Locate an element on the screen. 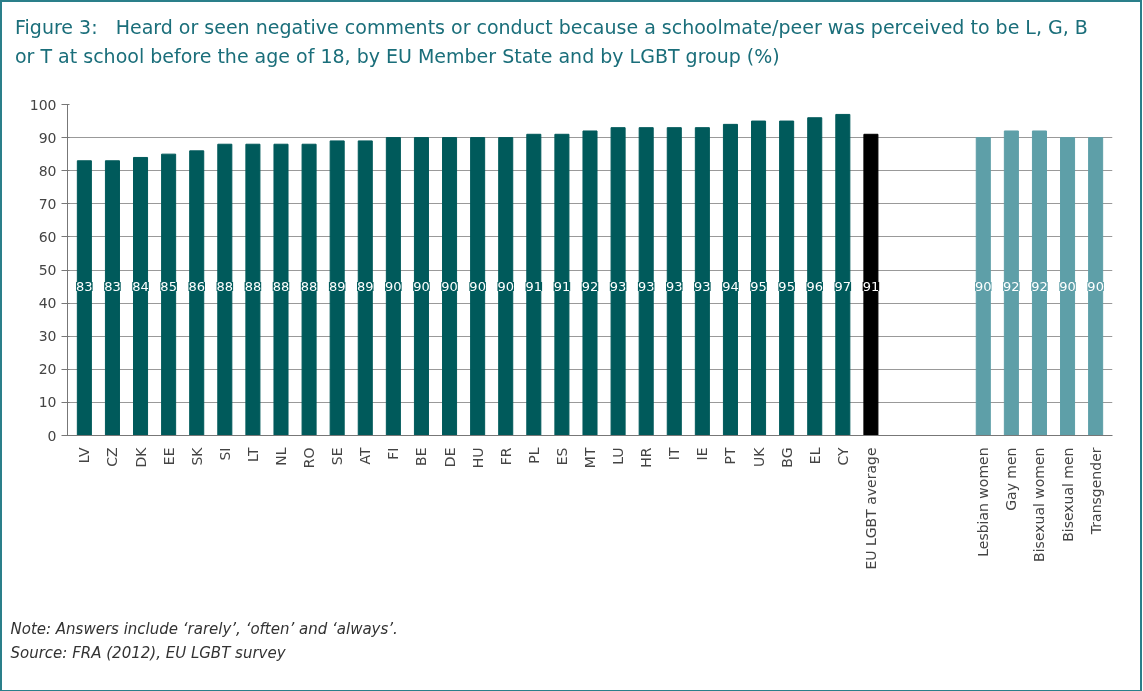 This screenshot has height=691, width=1143. y-tick-label: 50 is located at coordinates (47, 270).